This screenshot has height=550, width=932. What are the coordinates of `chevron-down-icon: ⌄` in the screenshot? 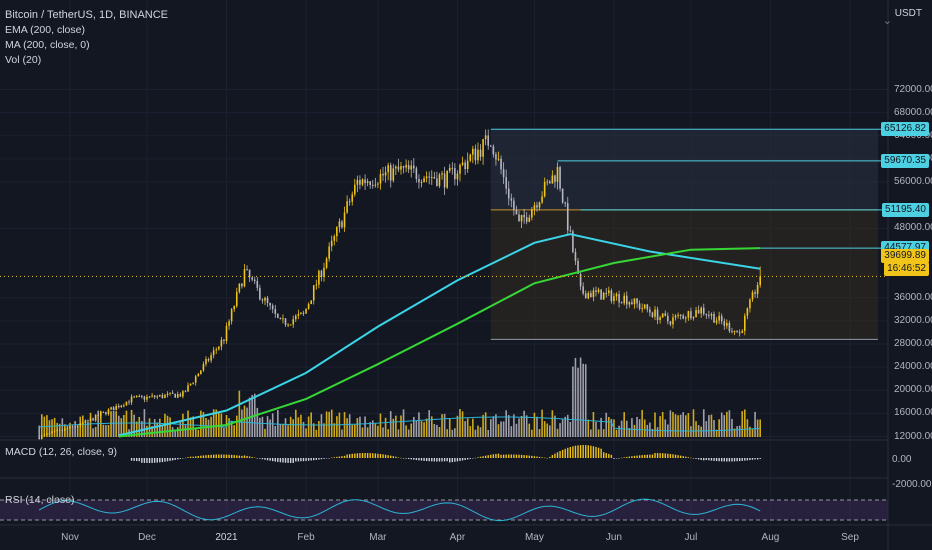 It's located at (887, 21).